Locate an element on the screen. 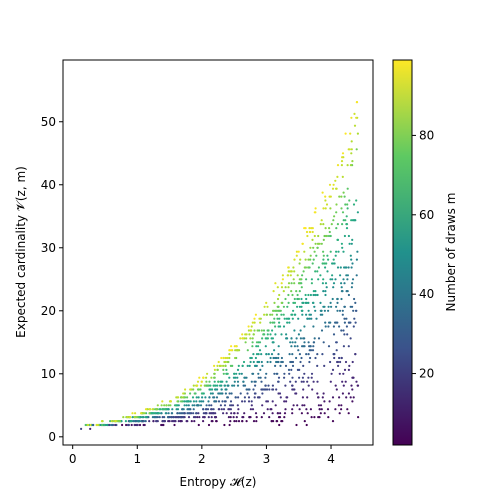  colorbar-tick-label: 80 is located at coordinates (426, 135).